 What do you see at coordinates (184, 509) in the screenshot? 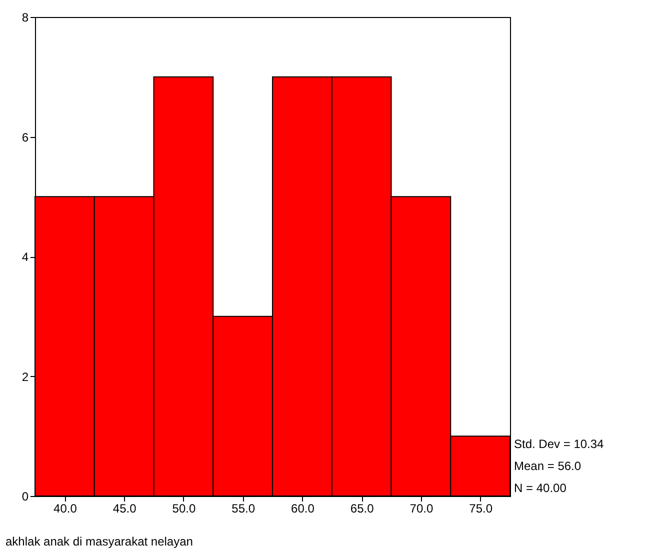
I see `x-tick-label: 50.0` at bounding box center [184, 509].